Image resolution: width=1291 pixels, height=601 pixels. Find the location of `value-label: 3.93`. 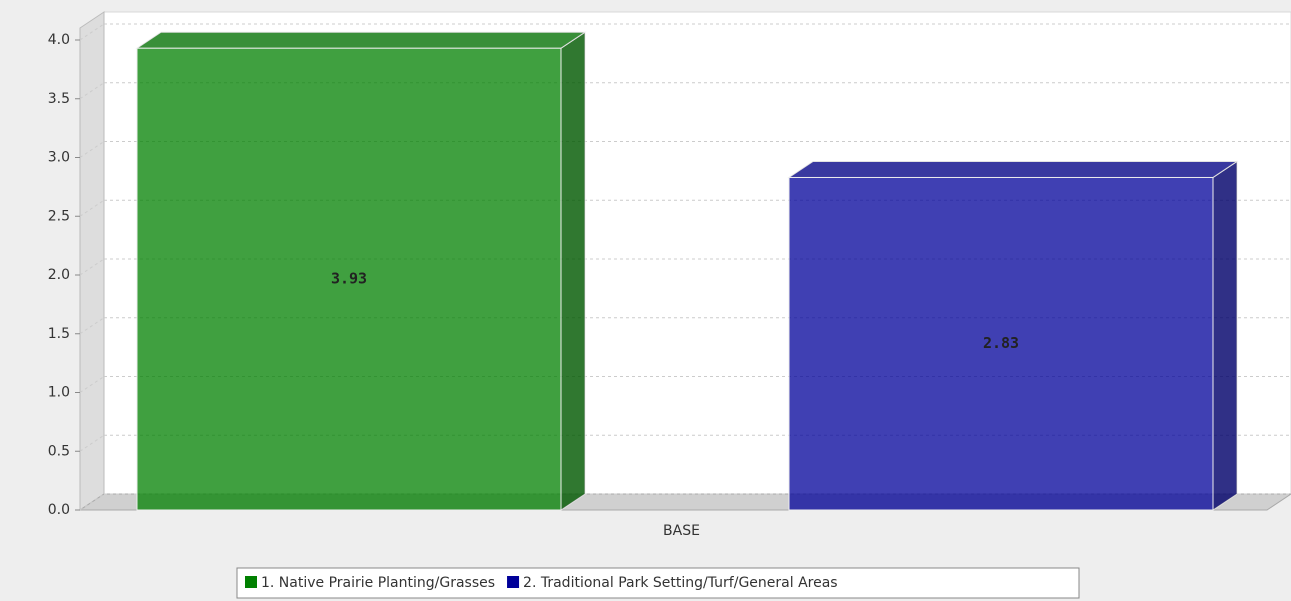

value-label: 3.93 is located at coordinates (349, 279).